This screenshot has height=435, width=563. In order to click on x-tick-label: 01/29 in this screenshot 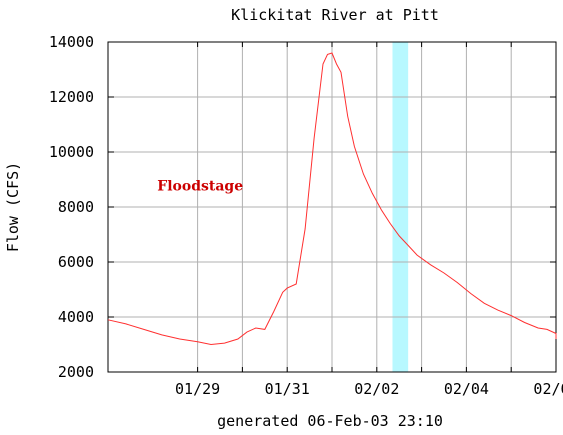, I will do `click(197, 389)`.